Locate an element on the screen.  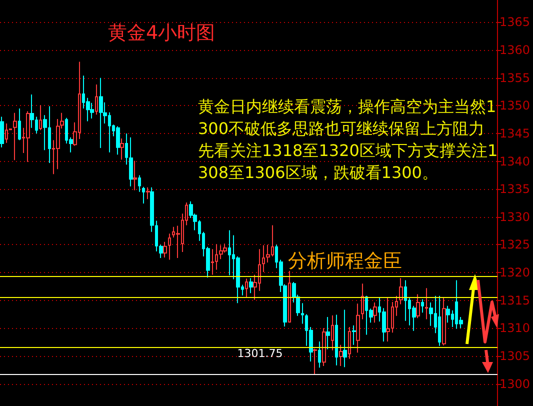
y-tick-label: 1300 is located at coordinates (514, 383).